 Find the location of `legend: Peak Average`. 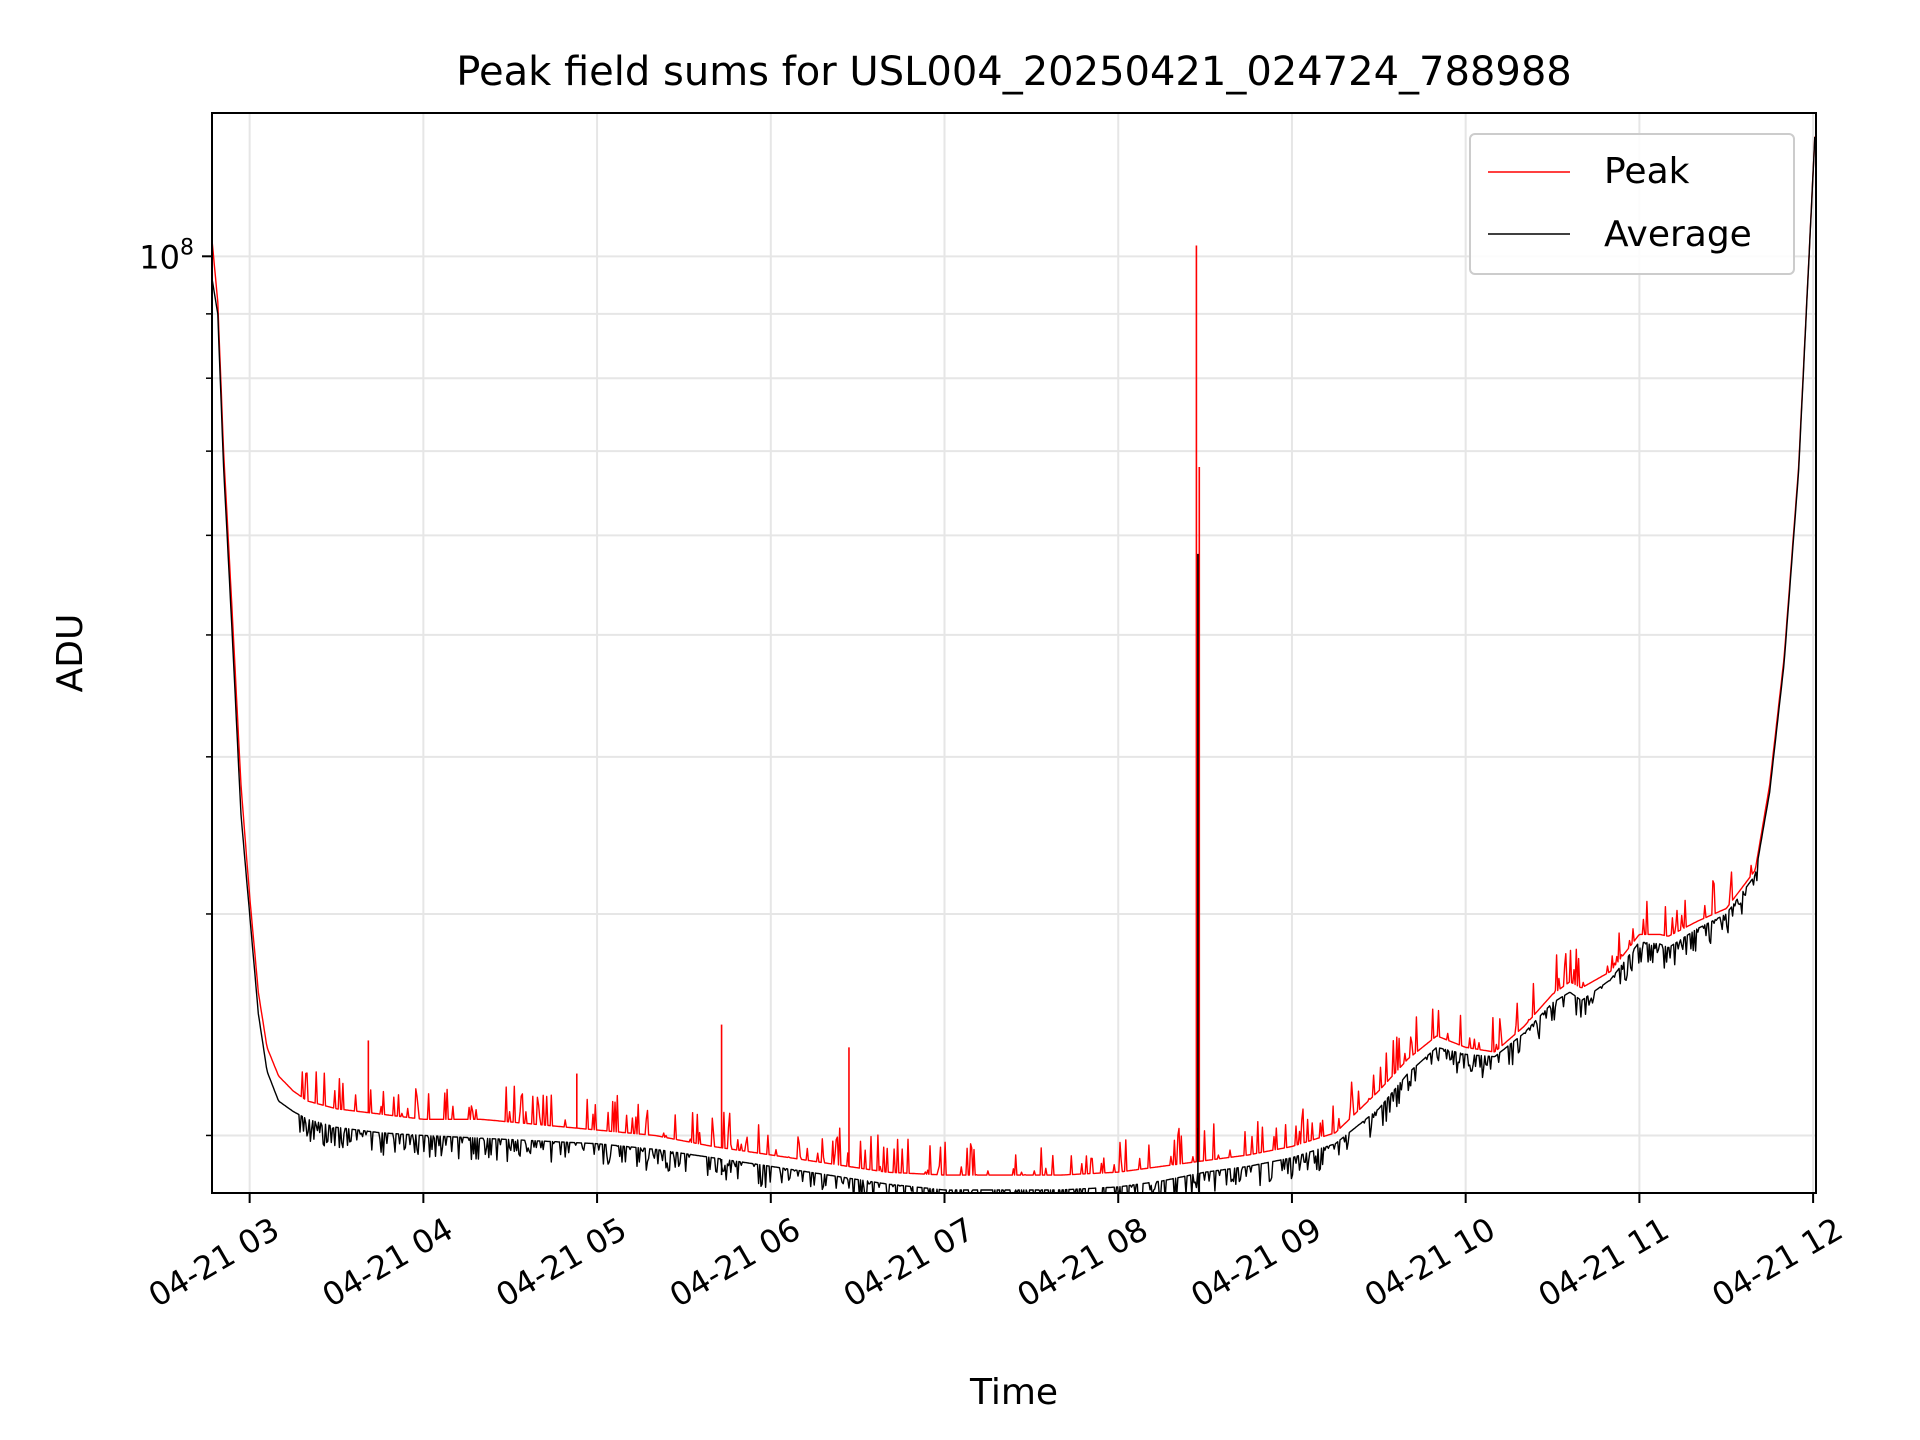

legend: Peak Average is located at coordinates (1632, 204).